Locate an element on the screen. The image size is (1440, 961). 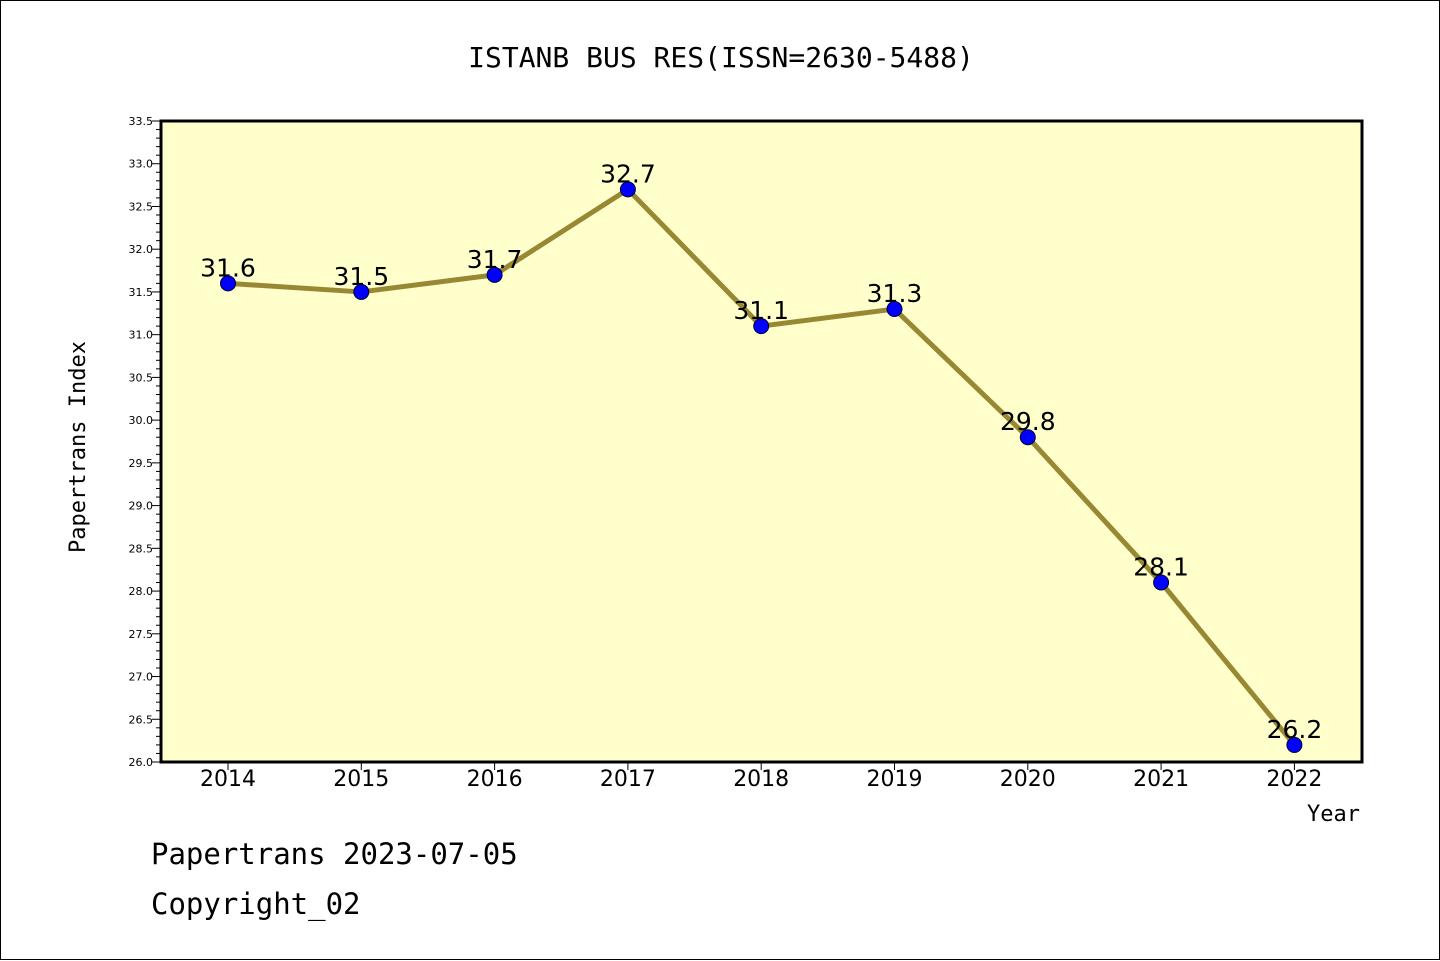
y-axis-label: Papertrans Index is located at coordinates (78, 447).